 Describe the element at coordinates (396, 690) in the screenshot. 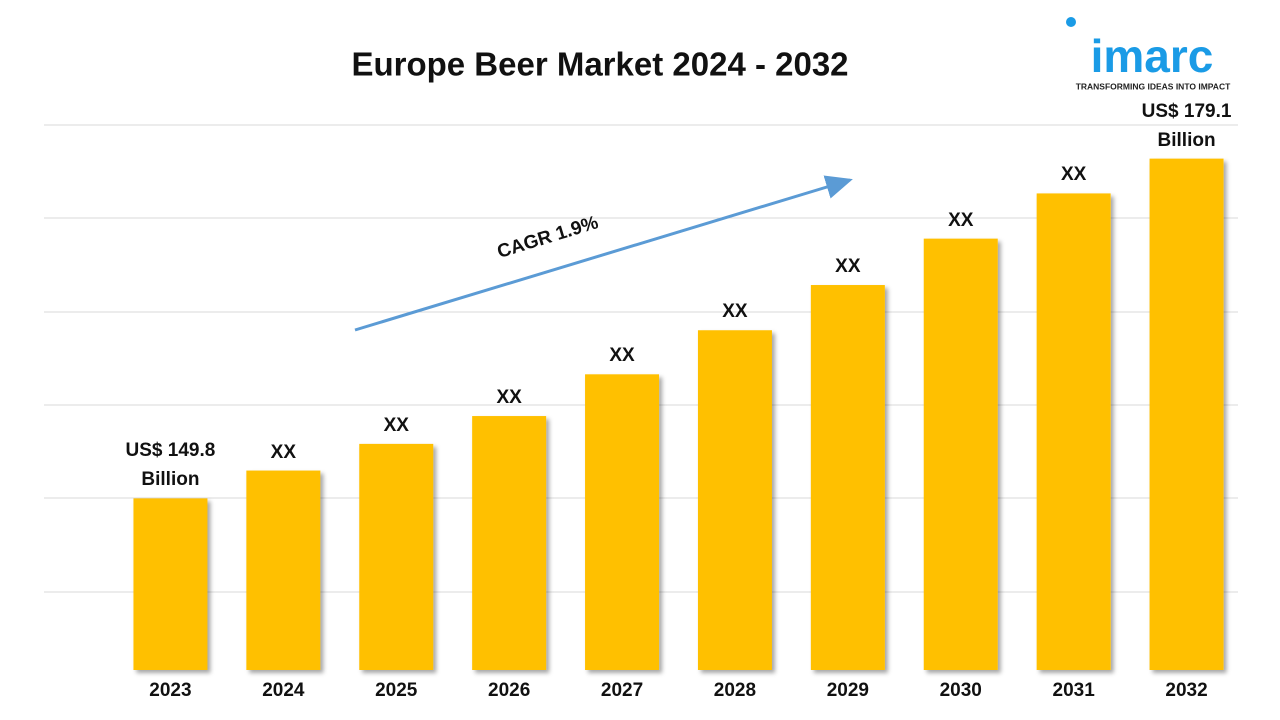

I see `x-tick-label: 2025` at that location.